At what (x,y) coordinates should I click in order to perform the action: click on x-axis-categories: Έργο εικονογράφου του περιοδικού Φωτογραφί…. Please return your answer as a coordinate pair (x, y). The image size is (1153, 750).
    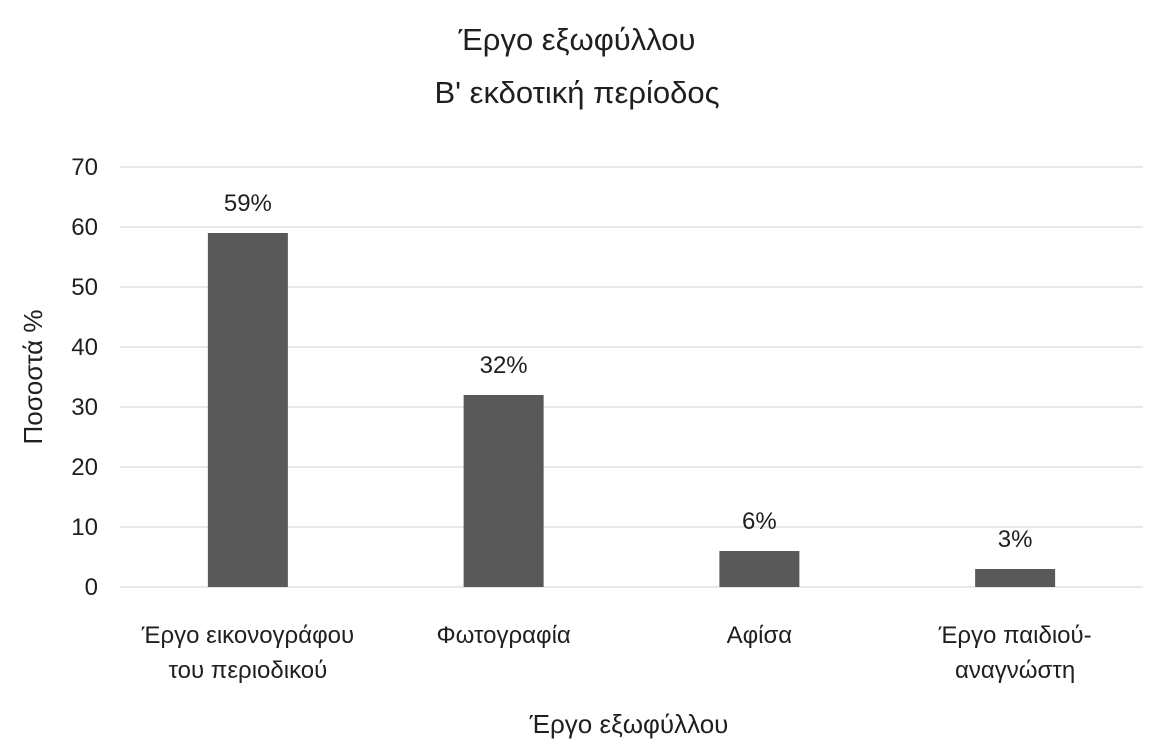
    Looking at the image, I should click on (616, 653).